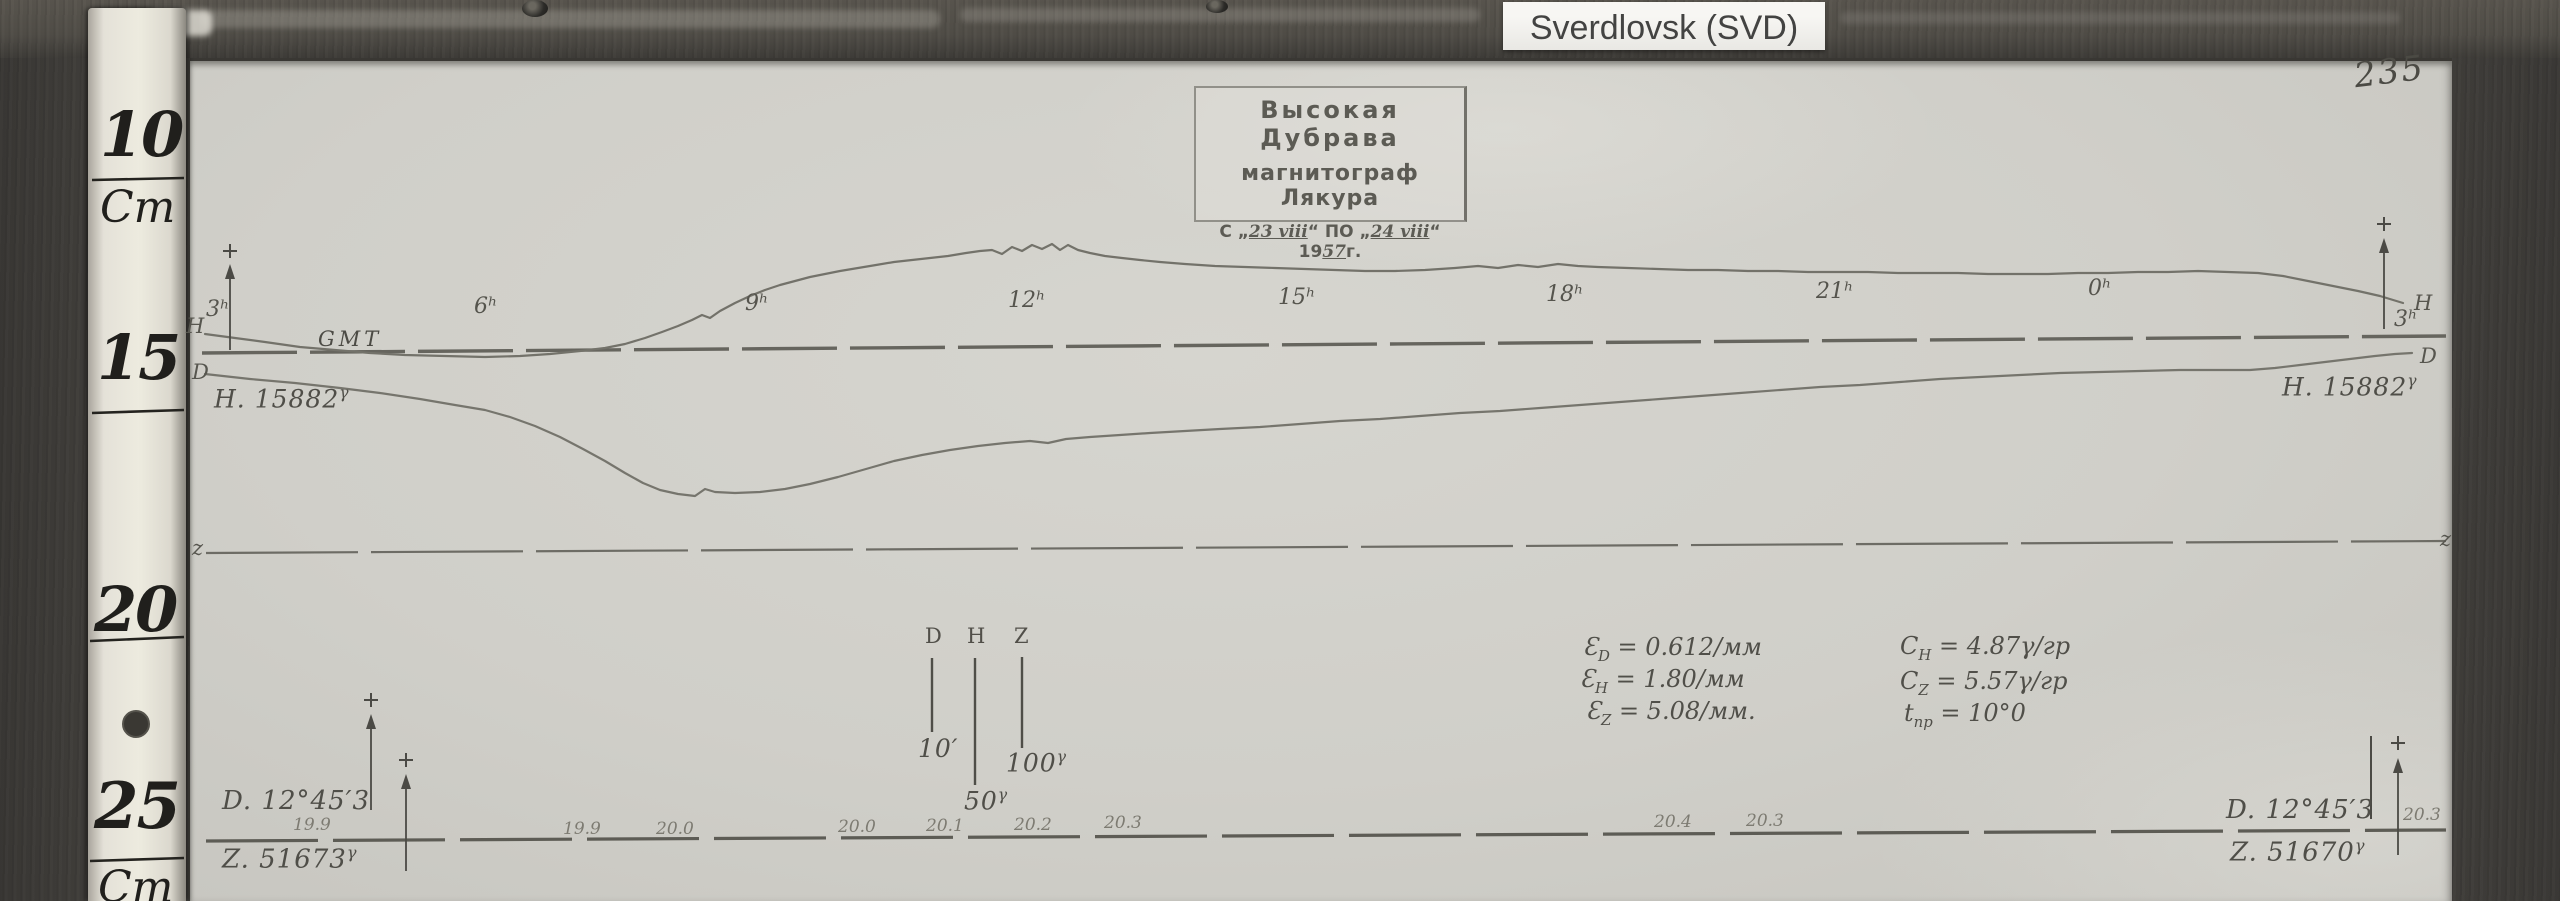  What do you see at coordinates (986, 800) in the screenshot?
I see `scale-bar-value-h: 50γ` at bounding box center [986, 800].